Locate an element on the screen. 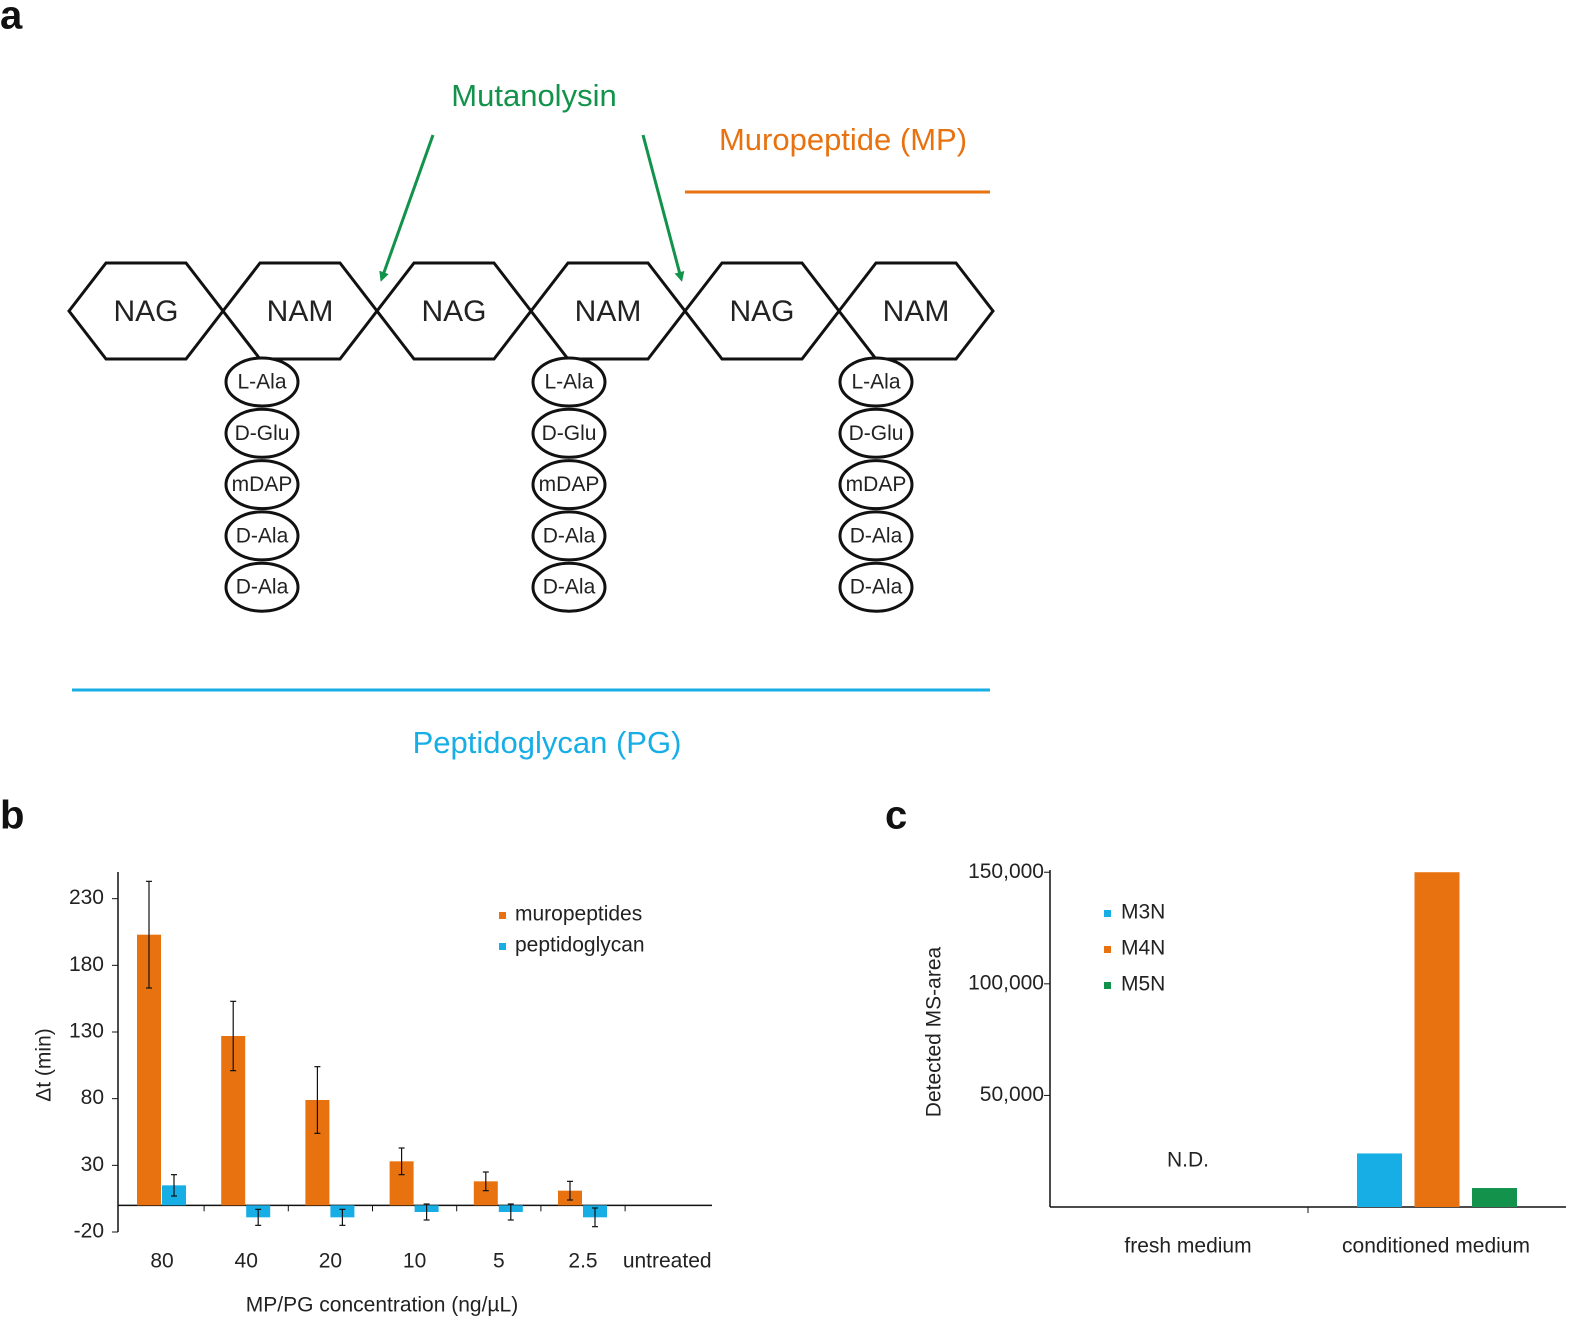  y-tick-label: 100,000 is located at coordinates (1006, 982).